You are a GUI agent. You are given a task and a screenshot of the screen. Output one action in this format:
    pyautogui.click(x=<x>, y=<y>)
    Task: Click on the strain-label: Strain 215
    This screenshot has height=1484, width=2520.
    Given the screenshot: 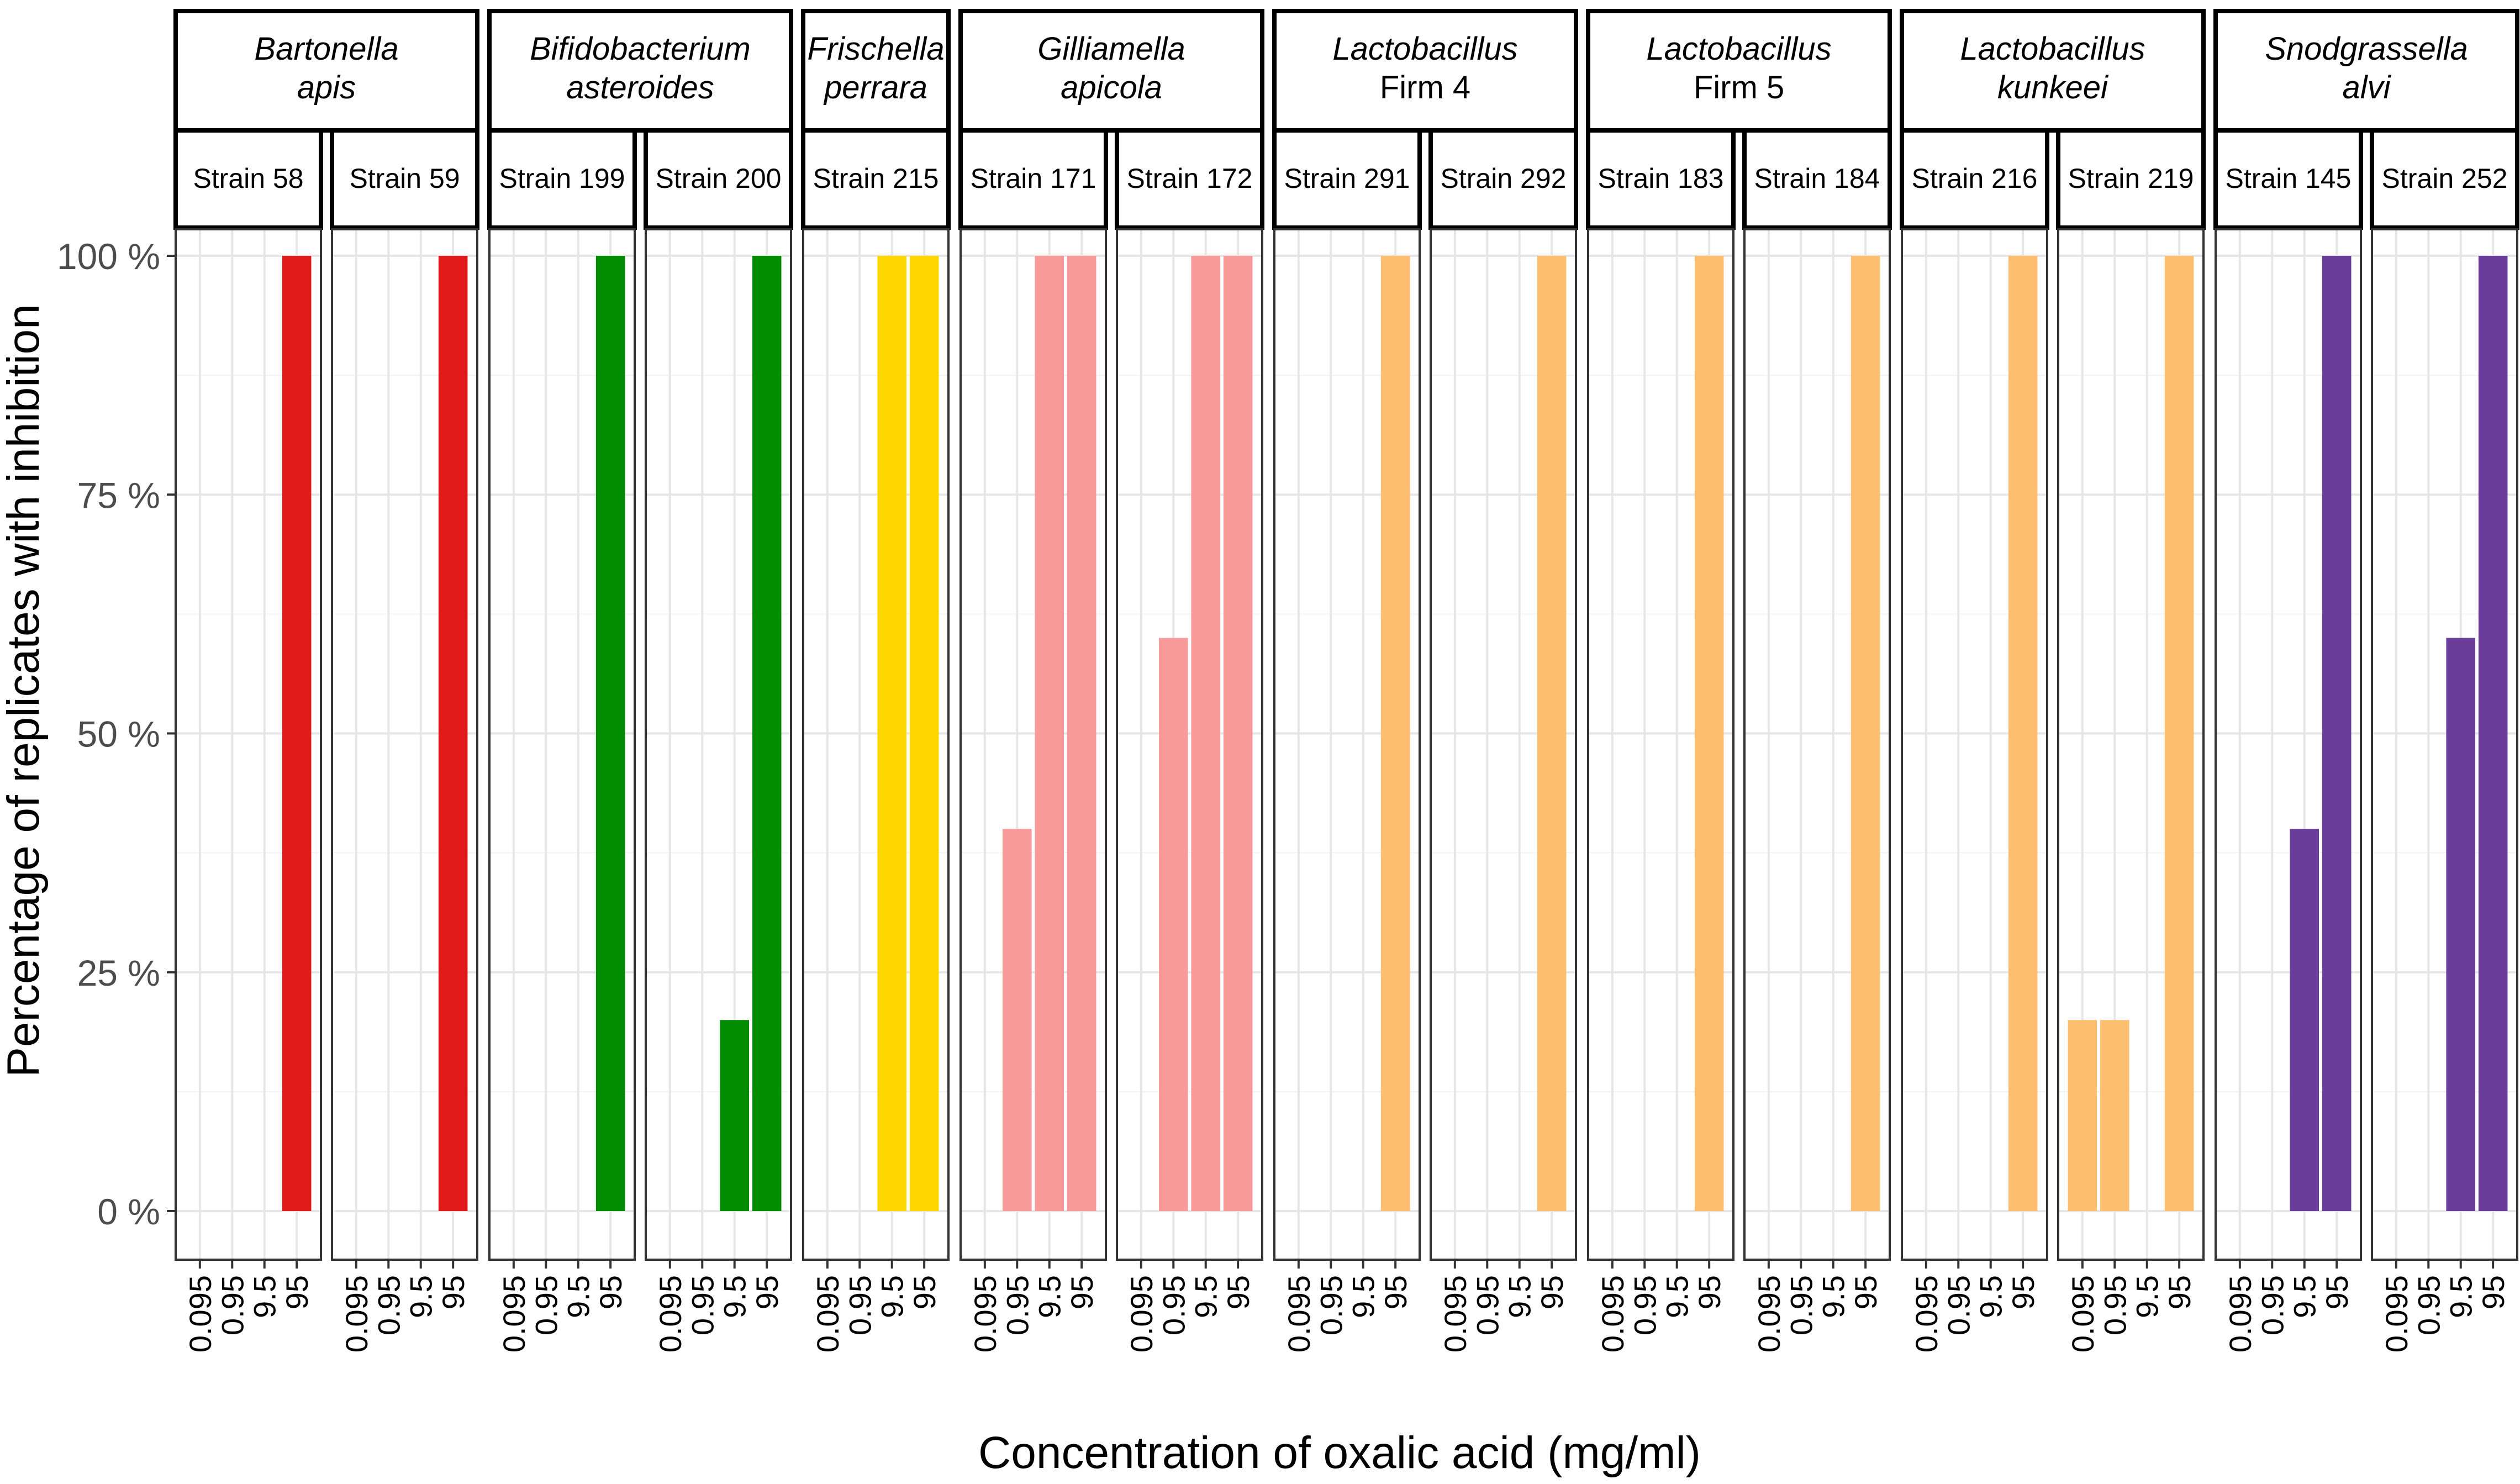 What is the action you would take?
    pyautogui.click(x=876, y=178)
    